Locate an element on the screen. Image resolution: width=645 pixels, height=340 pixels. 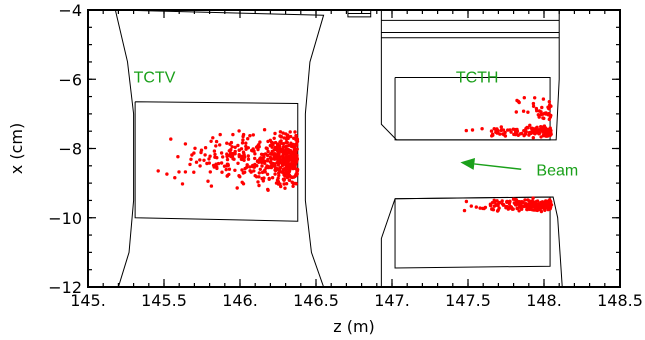
x-tick-label: 145.5 is located at coordinates (164, 300).